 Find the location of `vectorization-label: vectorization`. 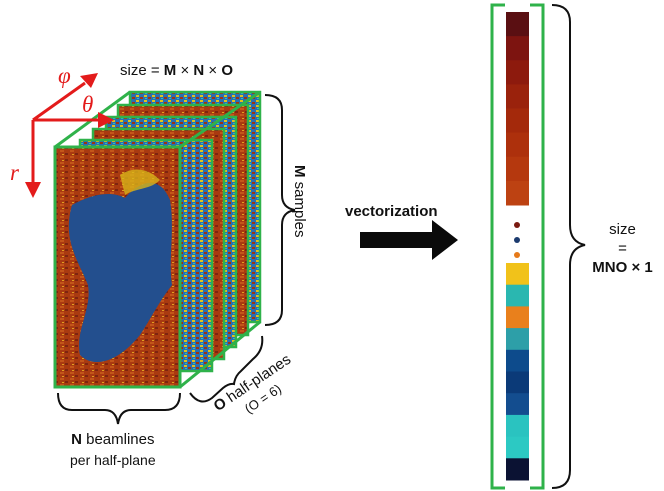

vectorization-label: vectorization is located at coordinates (391, 211).